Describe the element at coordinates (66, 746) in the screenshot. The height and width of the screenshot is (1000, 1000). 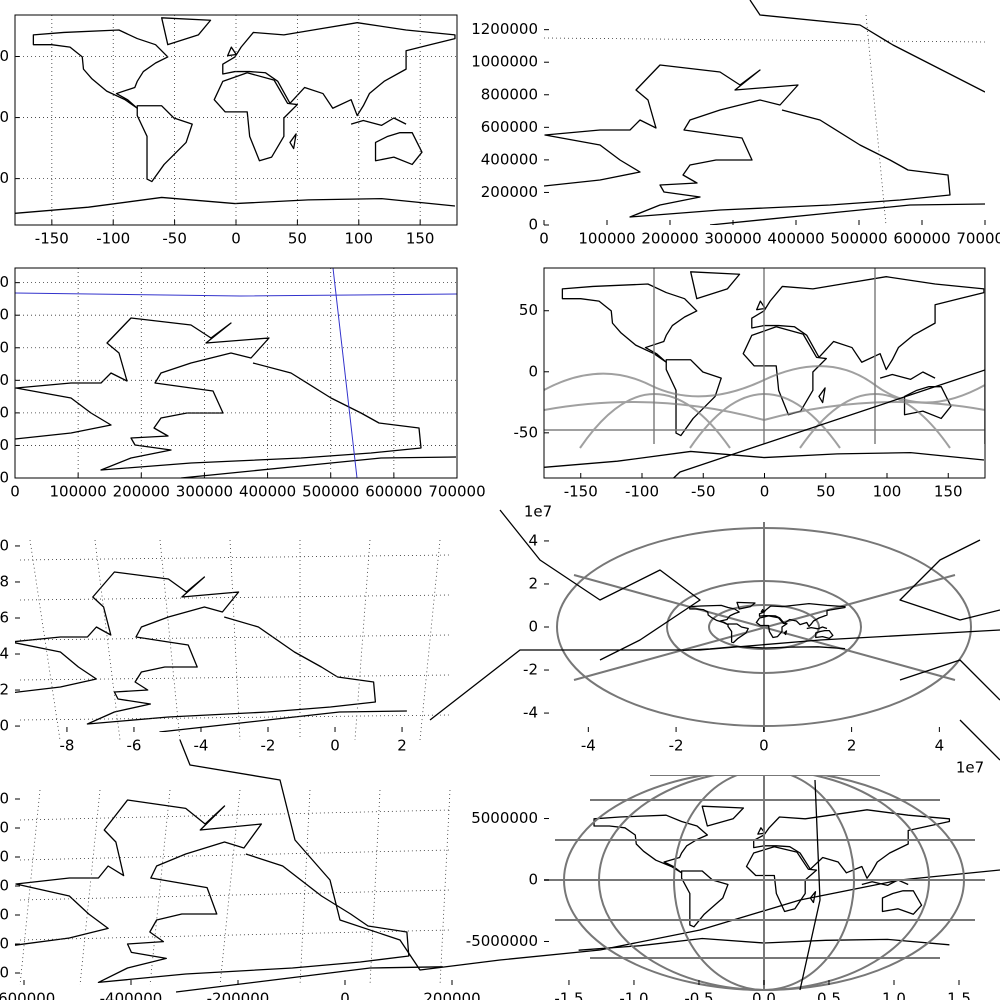
I see `x-tick-label: -8` at that location.